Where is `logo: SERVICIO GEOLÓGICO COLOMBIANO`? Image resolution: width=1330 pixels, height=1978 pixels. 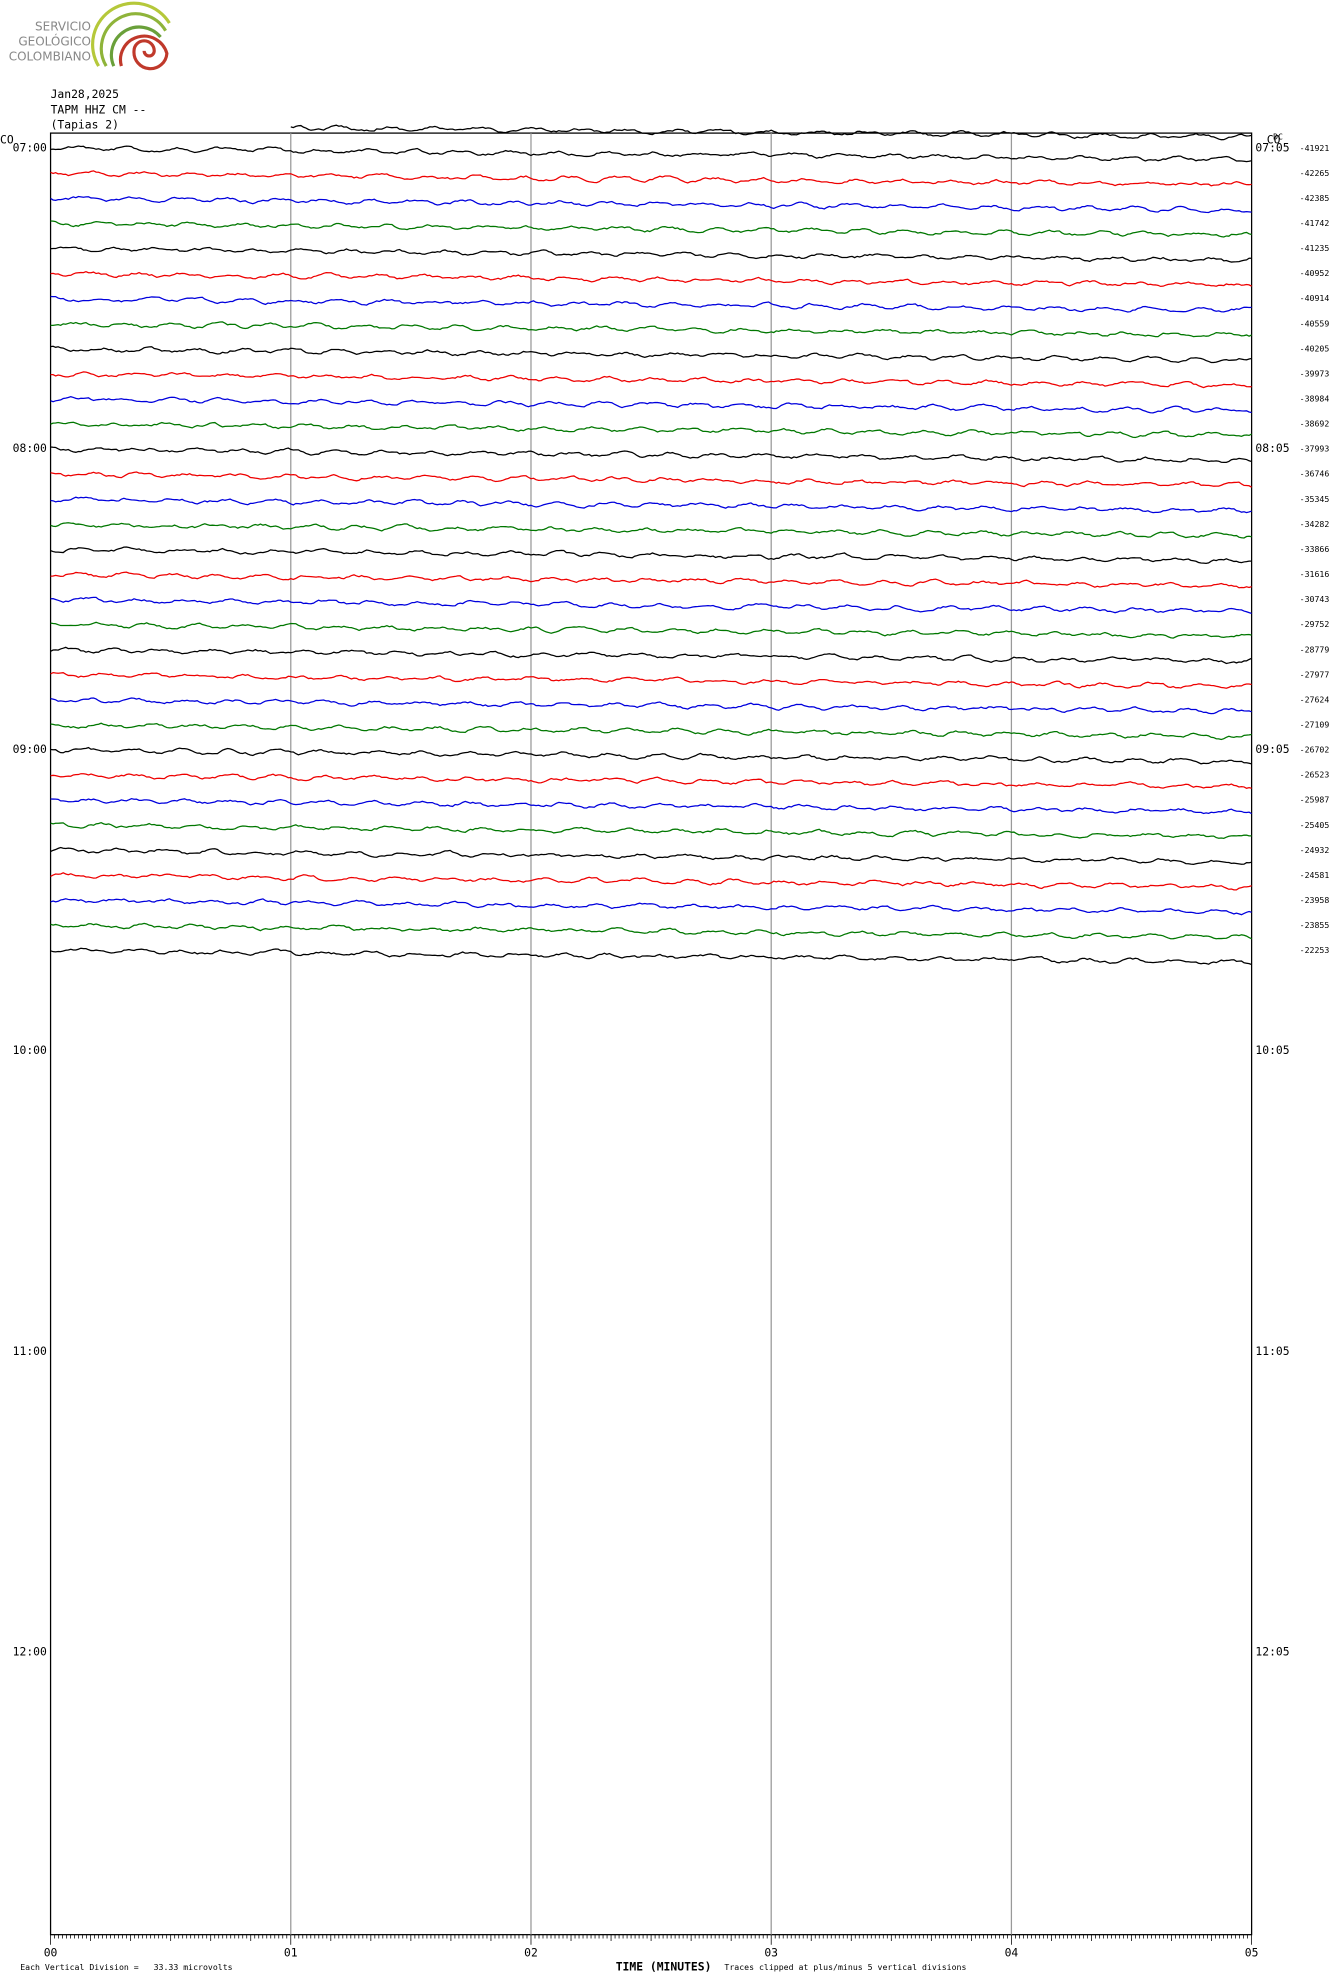 logo: SERVICIO GEOLÓGICO COLOMBIANO is located at coordinates (90, 36).